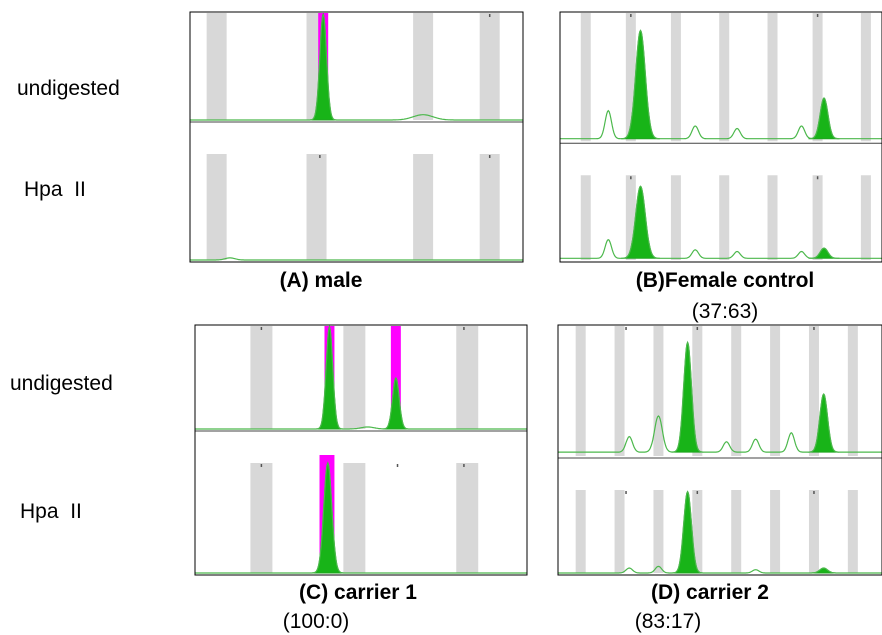 This screenshot has height=635, width=882. Describe the element at coordinates (55, 189) in the screenshot. I see `row-label-hpaii-top: Hpa II` at that location.